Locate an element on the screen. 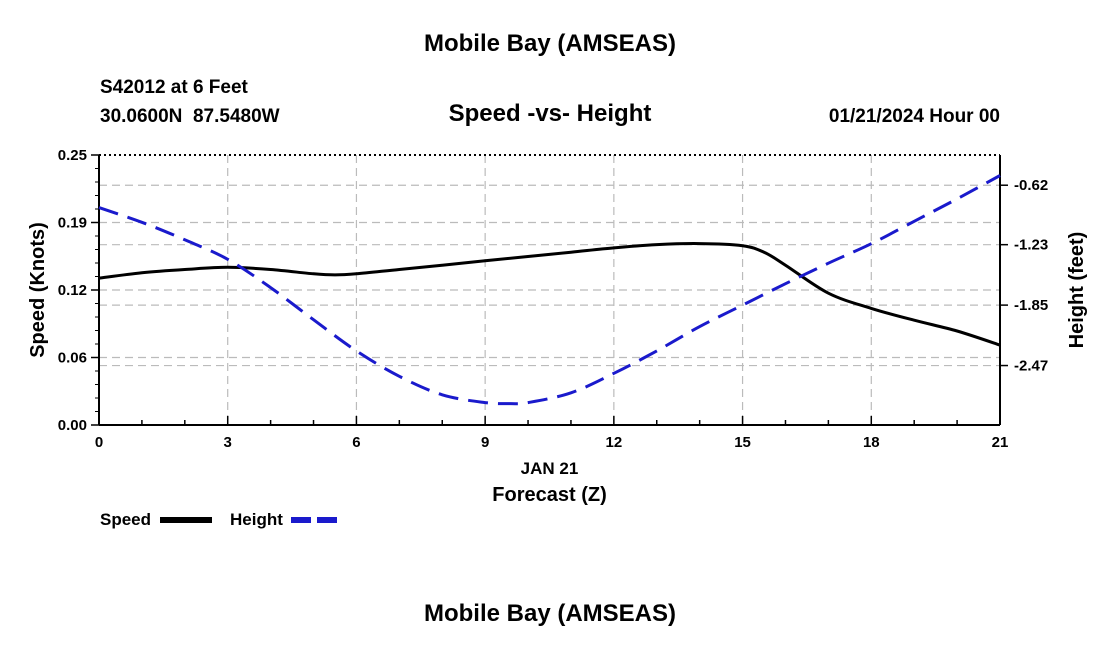 This screenshot has height=650, width=1100. x-tick-label: 15 is located at coordinates (742, 442).